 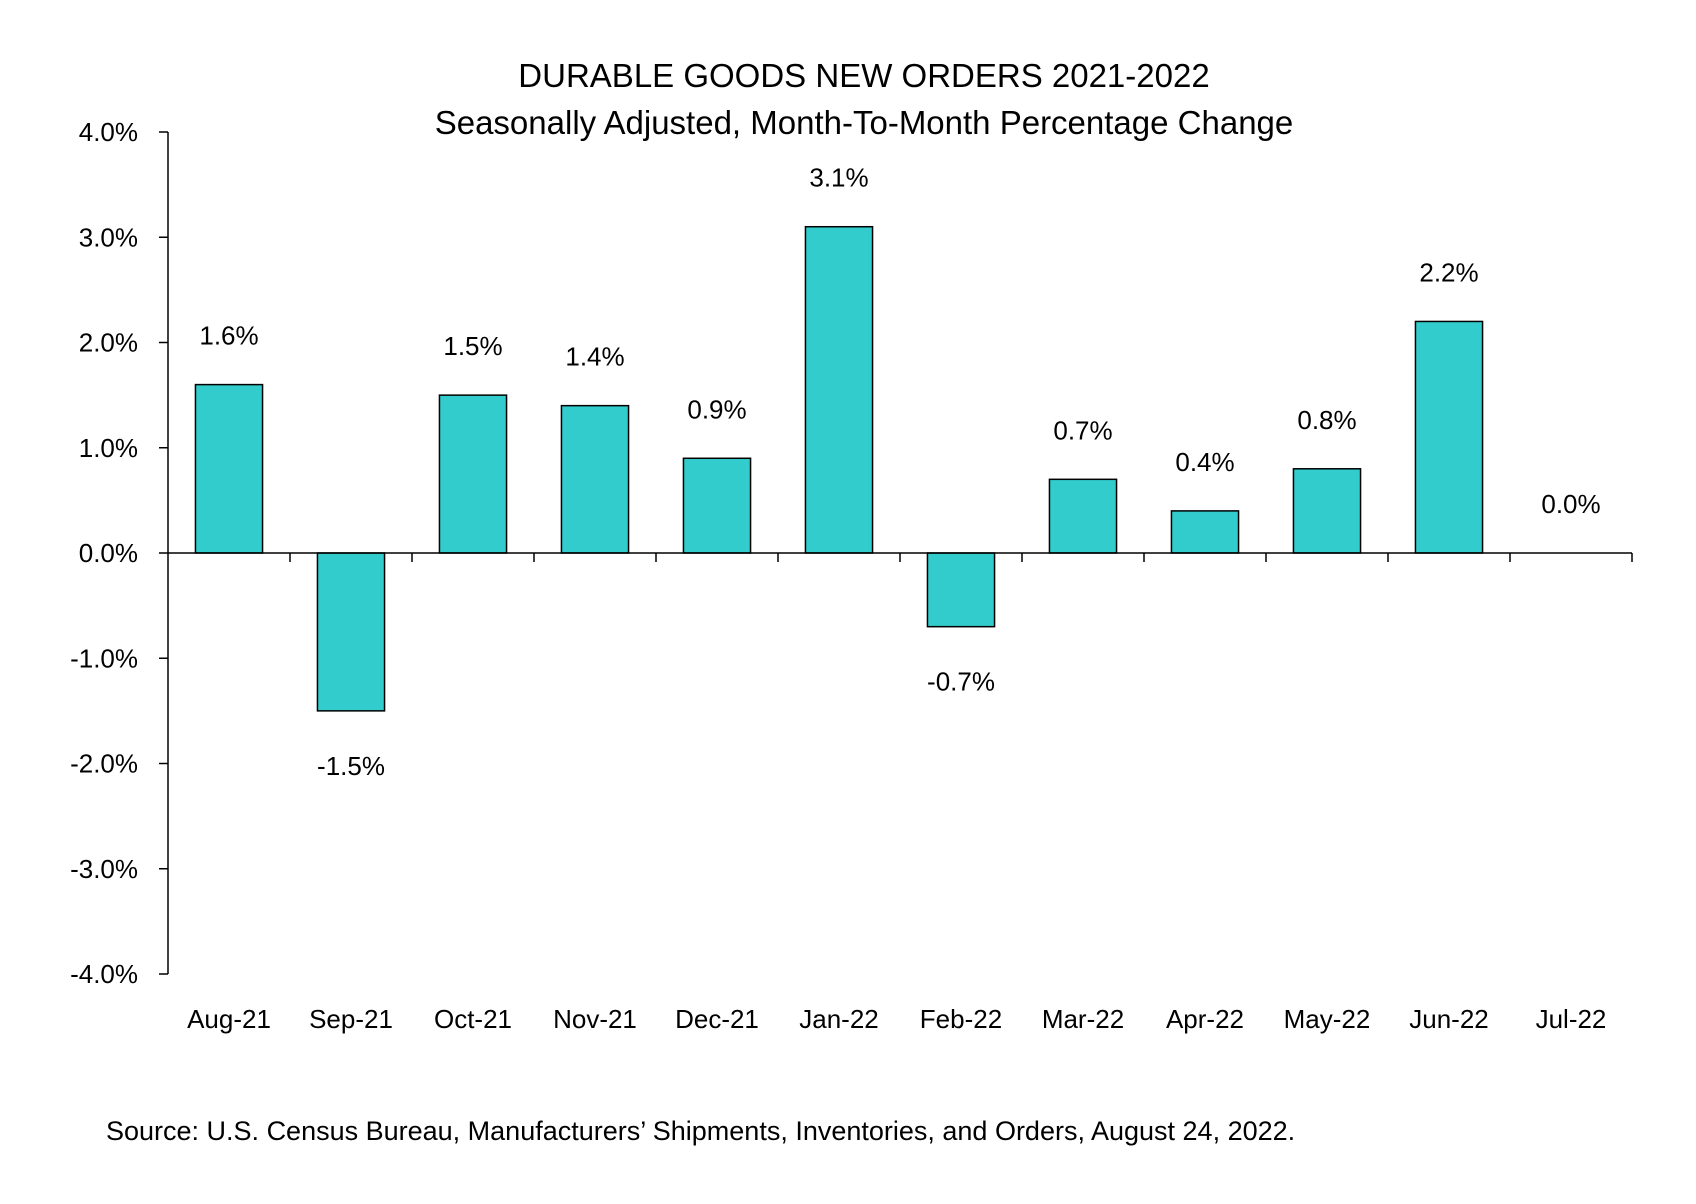 I want to click on data-label: 0.7%, so click(x=1082, y=430).